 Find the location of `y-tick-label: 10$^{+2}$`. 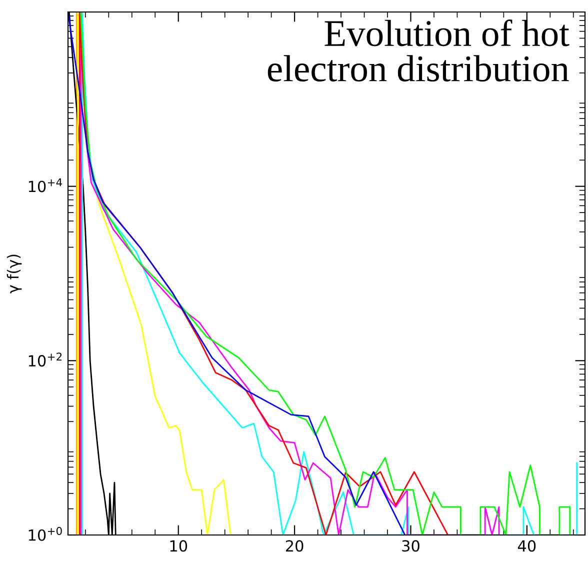

y-tick-label: 10$^{+2}$ is located at coordinates (45, 359).